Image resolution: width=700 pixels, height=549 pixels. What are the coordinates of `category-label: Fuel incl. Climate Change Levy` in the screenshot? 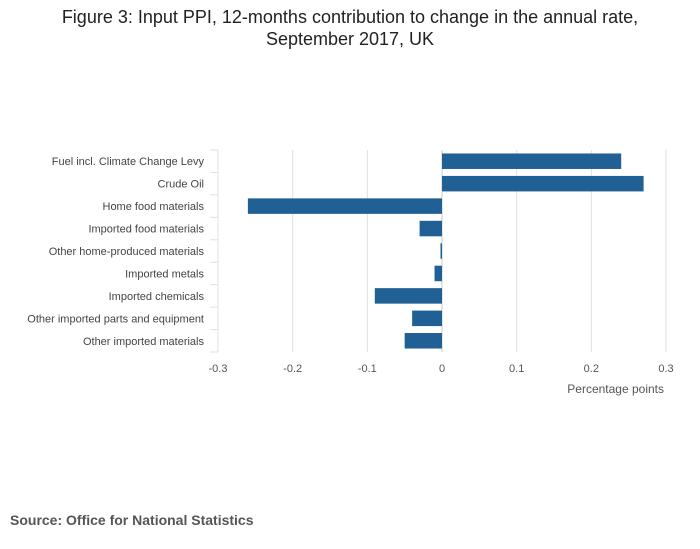 It's located at (128, 162).